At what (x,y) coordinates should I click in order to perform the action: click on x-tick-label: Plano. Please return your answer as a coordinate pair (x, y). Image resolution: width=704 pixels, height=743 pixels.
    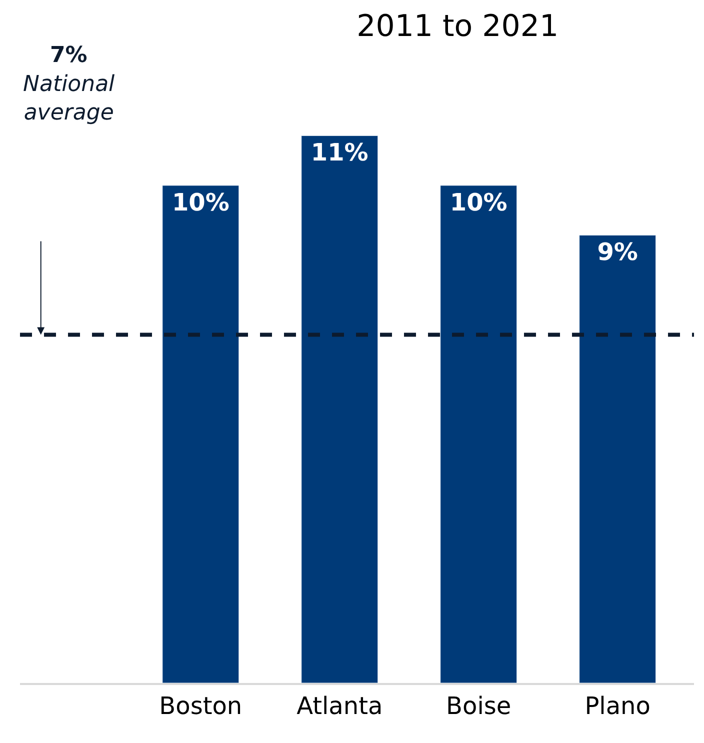
    Looking at the image, I should click on (617, 706).